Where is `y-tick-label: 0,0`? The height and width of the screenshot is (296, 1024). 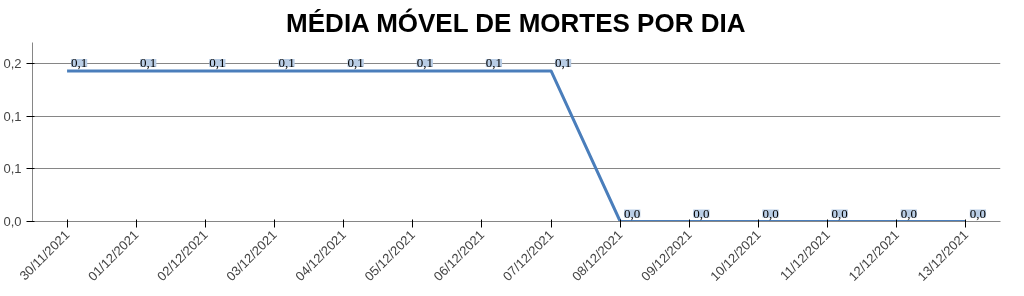 y-tick-label: 0,0 is located at coordinates (12, 221).